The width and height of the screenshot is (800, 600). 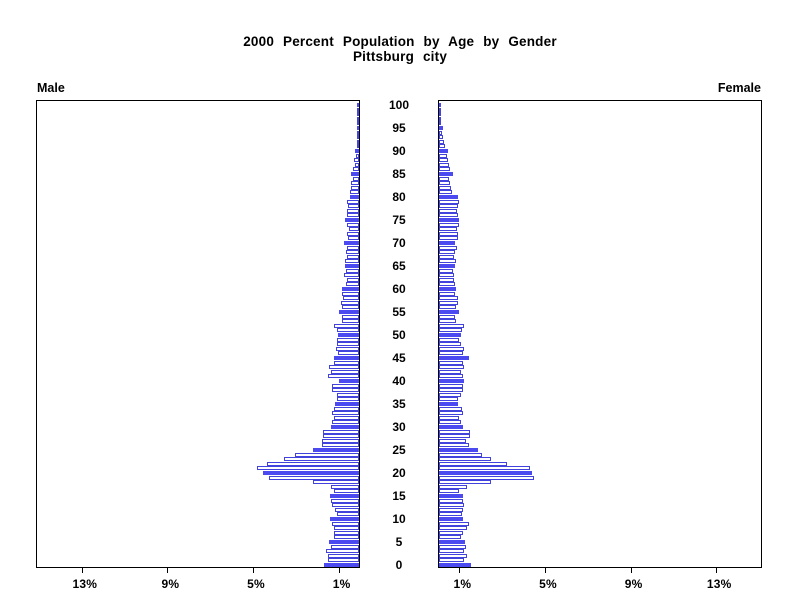 What do you see at coordinates (545, 570) in the screenshot?
I see `female-axis-tick-5%` at bounding box center [545, 570].